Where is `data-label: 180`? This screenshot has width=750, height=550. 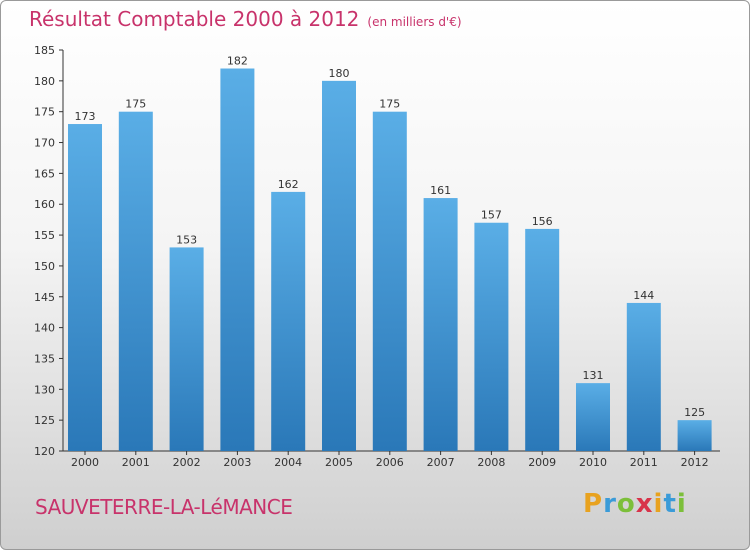
data-label: 180 is located at coordinates (339, 73).